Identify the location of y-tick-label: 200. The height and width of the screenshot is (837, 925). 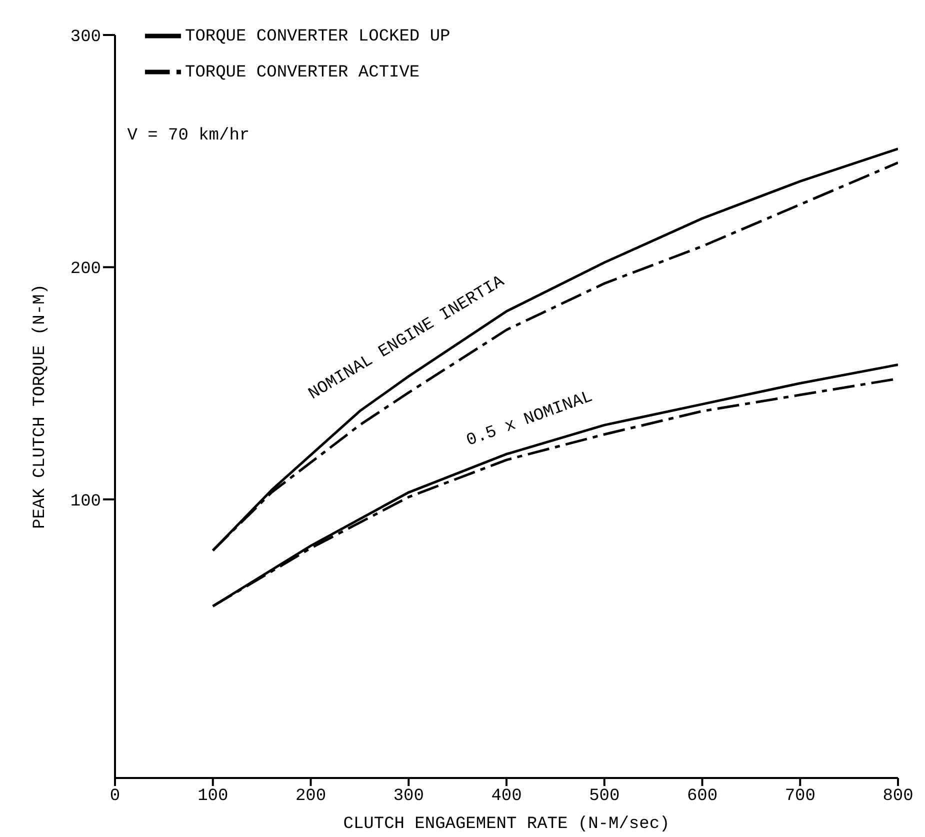
(85, 270).